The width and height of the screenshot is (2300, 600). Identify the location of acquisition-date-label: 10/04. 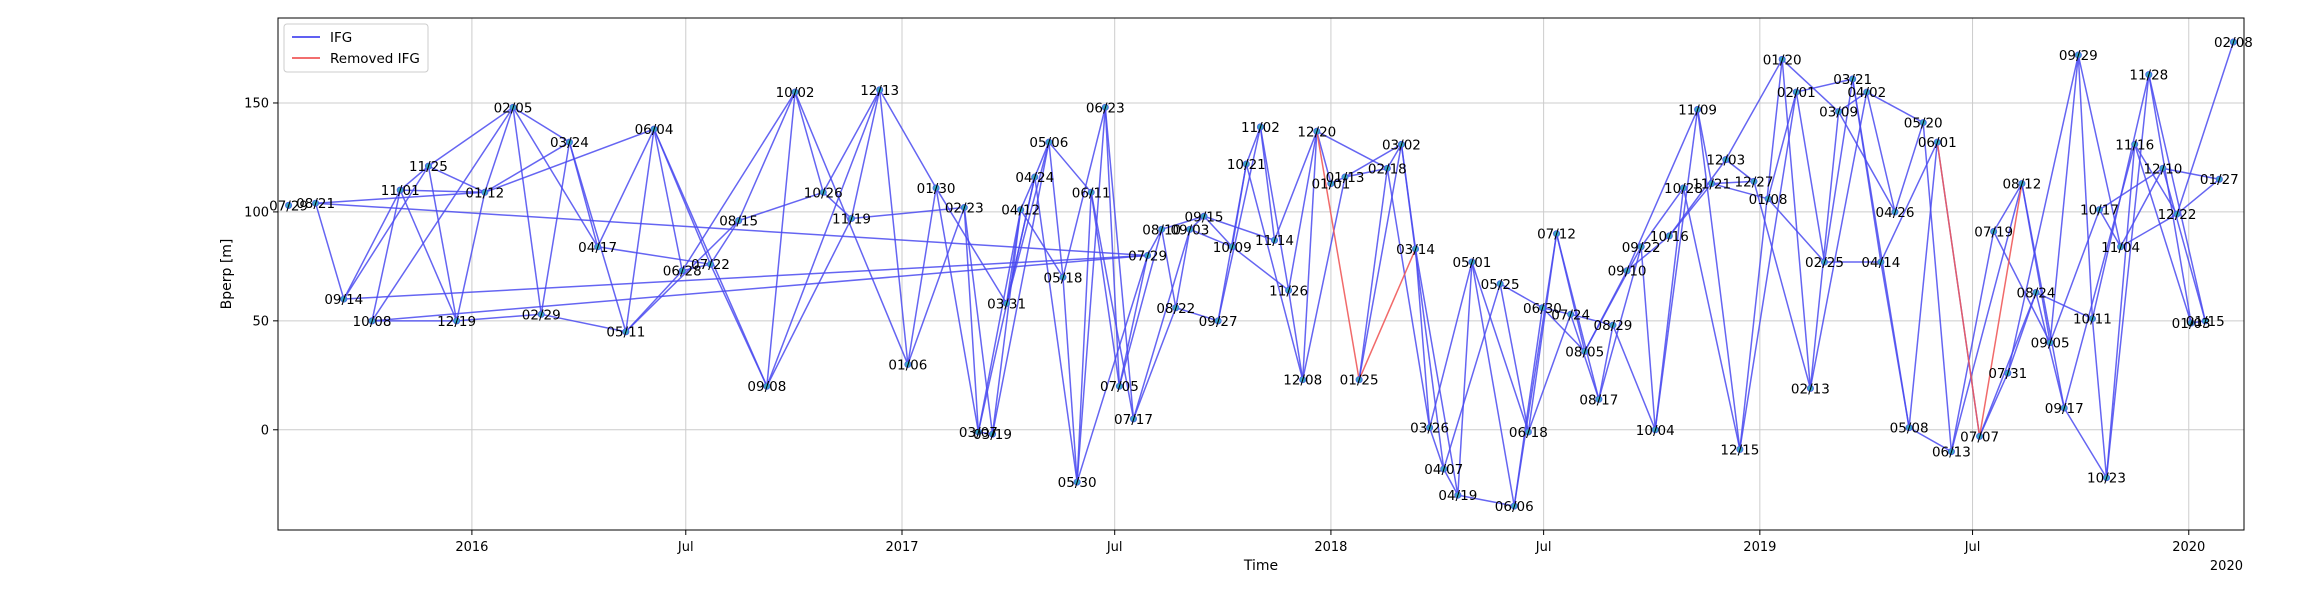
(1655, 431).